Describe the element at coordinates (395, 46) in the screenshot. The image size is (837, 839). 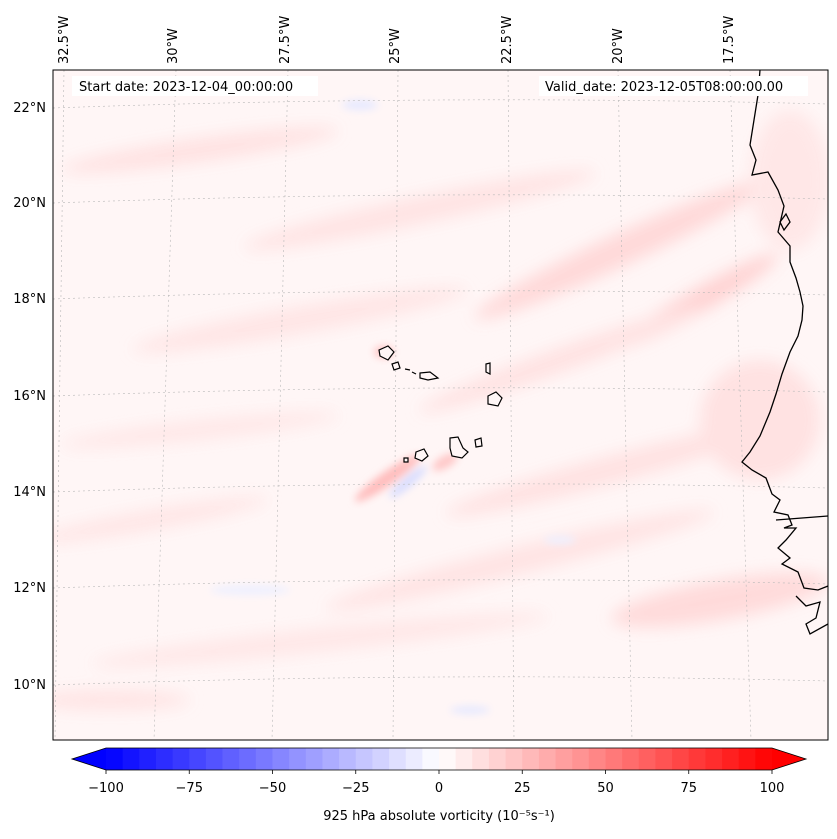
I see `lon-label: 25°W` at that location.